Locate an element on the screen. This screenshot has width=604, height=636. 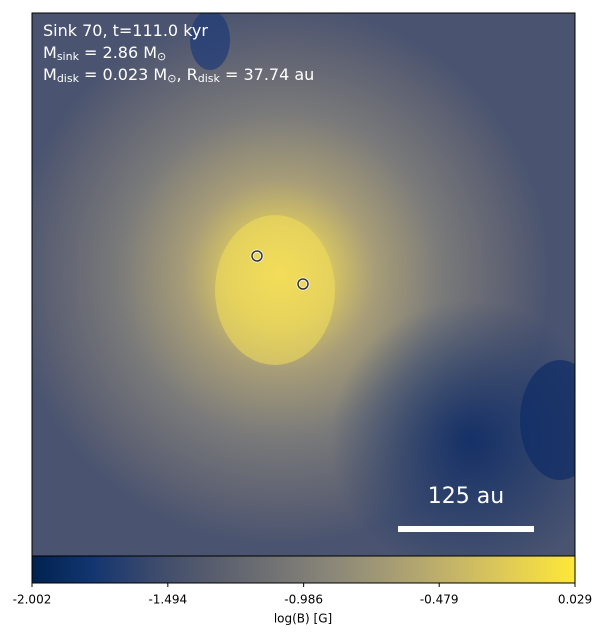
subscript: sink is located at coordinates (68, 56).